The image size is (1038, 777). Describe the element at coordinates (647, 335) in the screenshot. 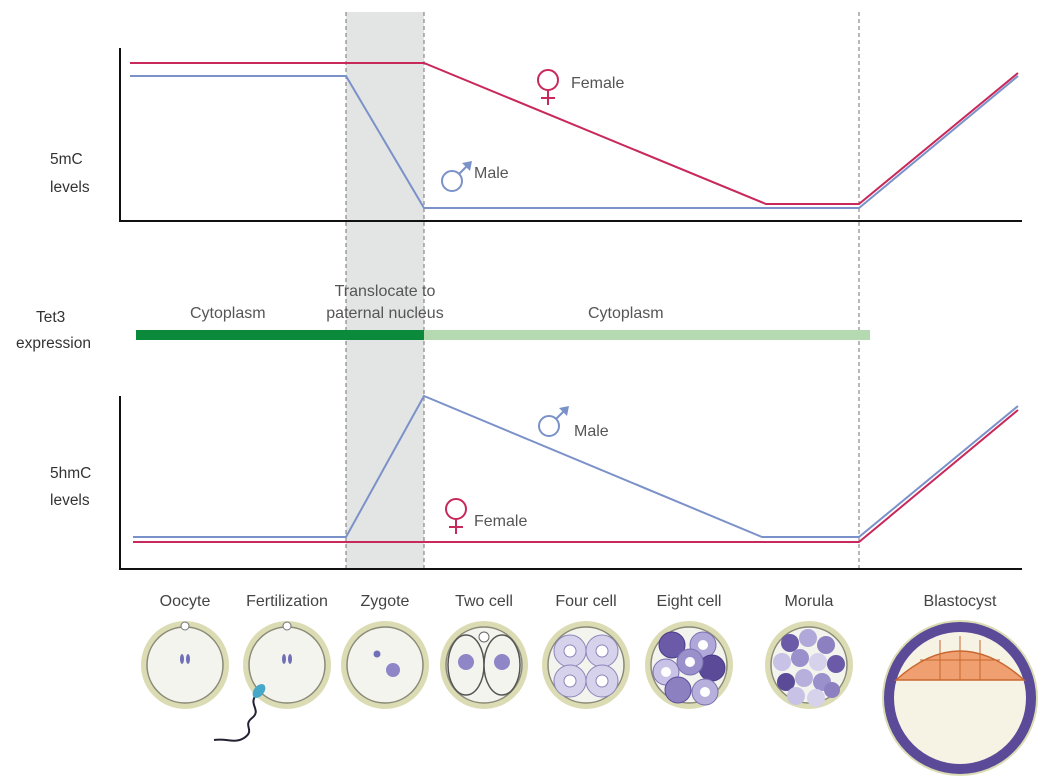

I see `tet3-bar-cytoplasm-light` at that location.